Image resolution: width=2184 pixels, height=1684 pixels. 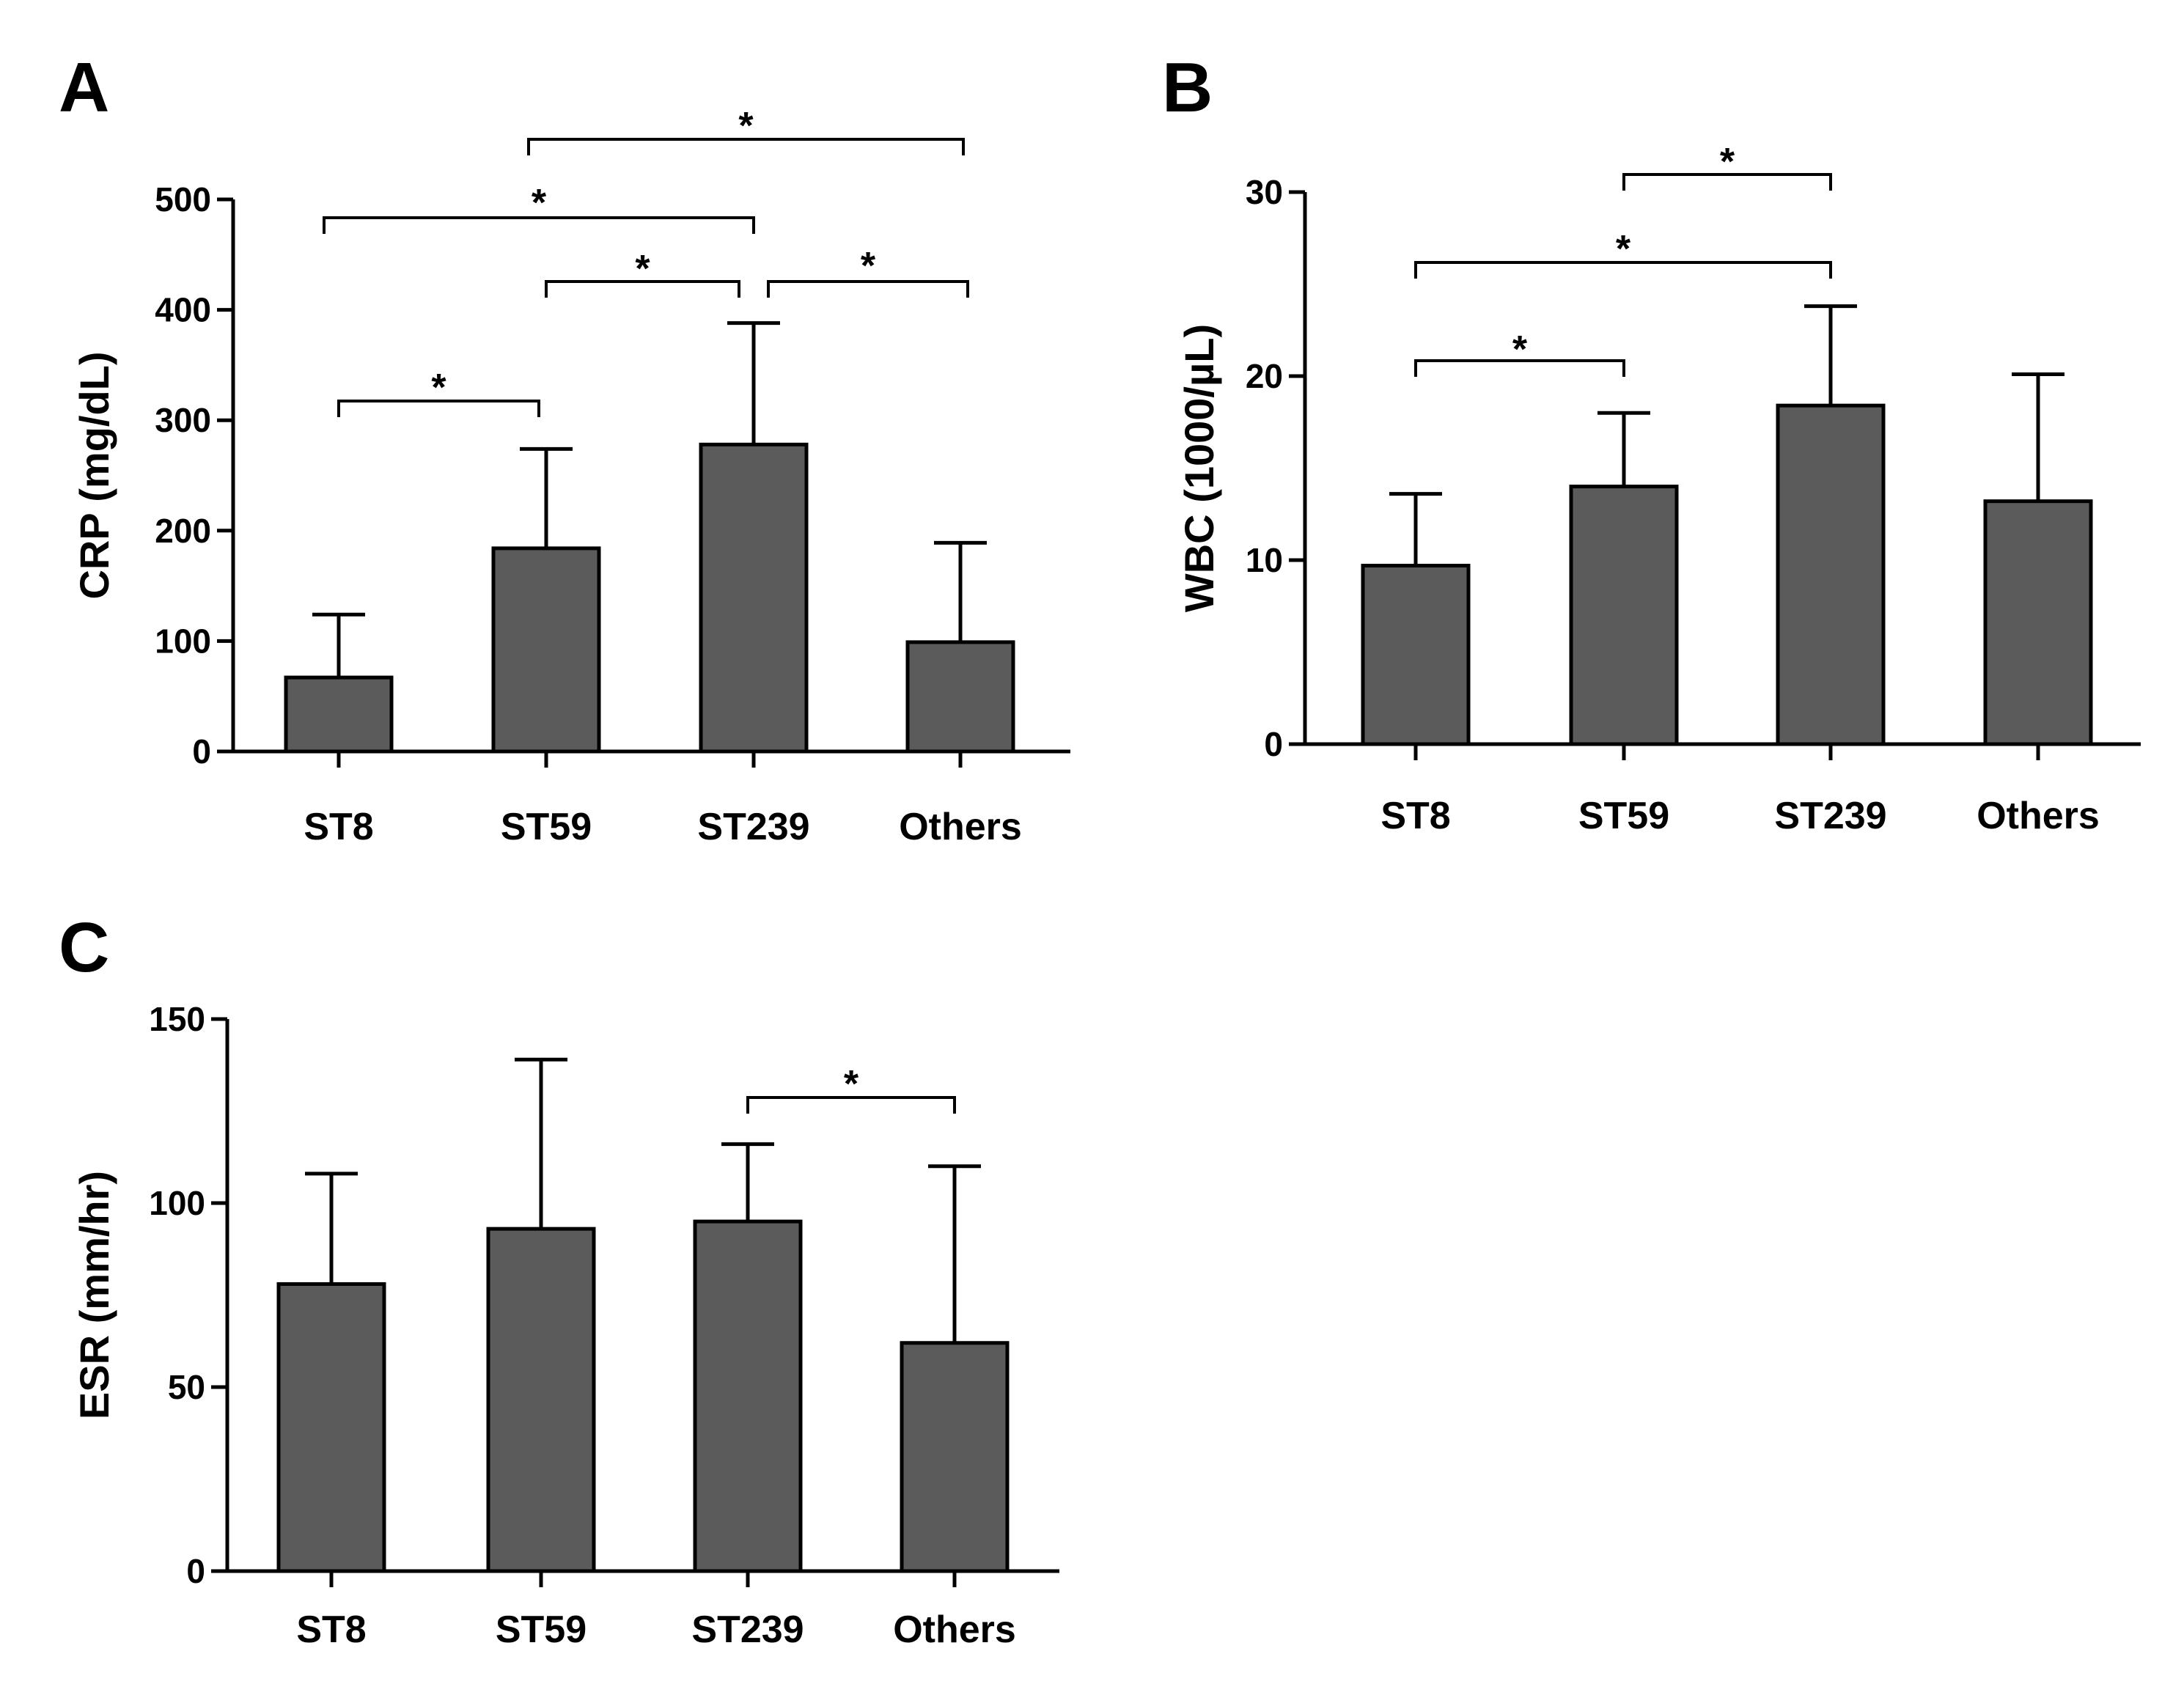 What do you see at coordinates (195, 1571) in the screenshot?
I see `panel-c-ytick-label: 0` at bounding box center [195, 1571].